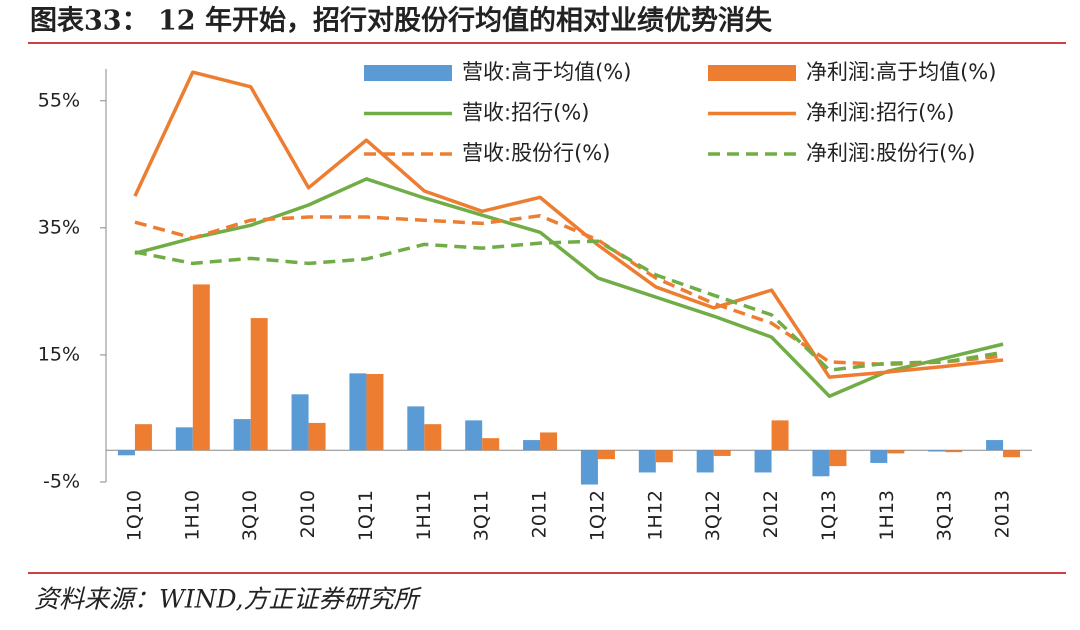 Image resolution: width=1080 pixels, height=630 pixels. What do you see at coordinates (713, 515) in the screenshot?
I see `x-tick-label: 3Q12` at bounding box center [713, 515].